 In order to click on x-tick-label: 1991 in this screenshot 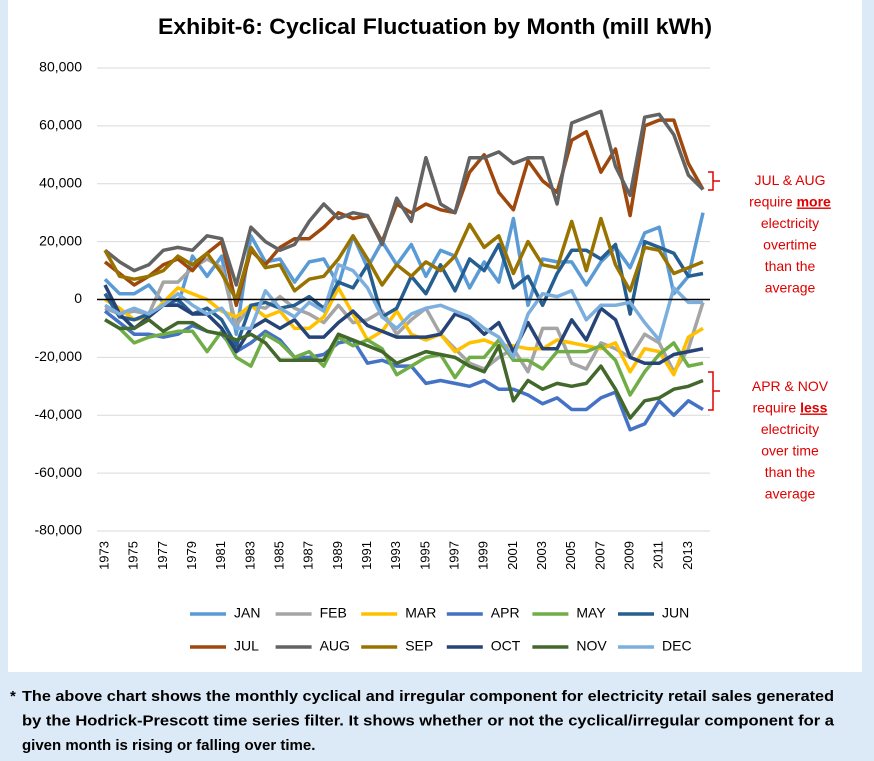, I will do `click(366, 555)`.